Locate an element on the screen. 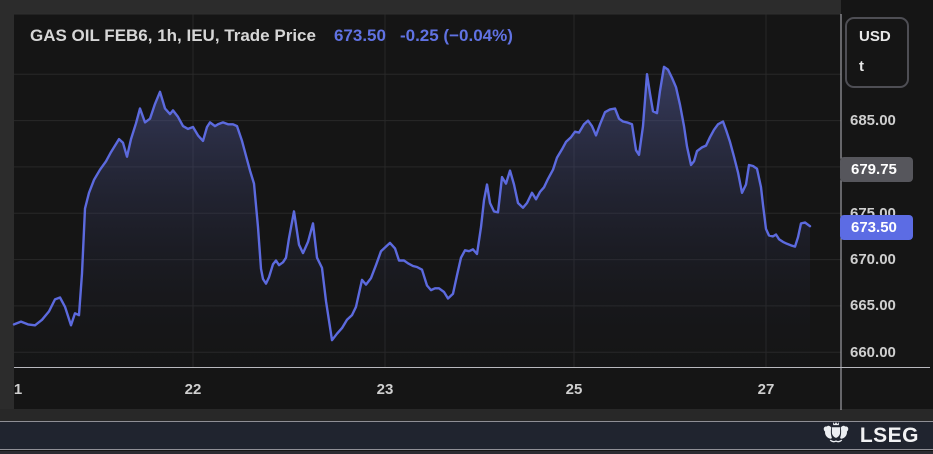  last-price-value: 673.50 is located at coordinates (359, 35).